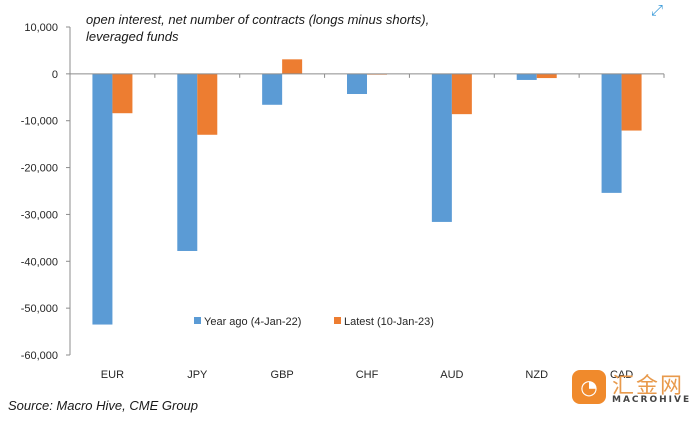  What do you see at coordinates (451, 375) in the screenshot?
I see `x-tick-label: AUD` at bounding box center [451, 375].